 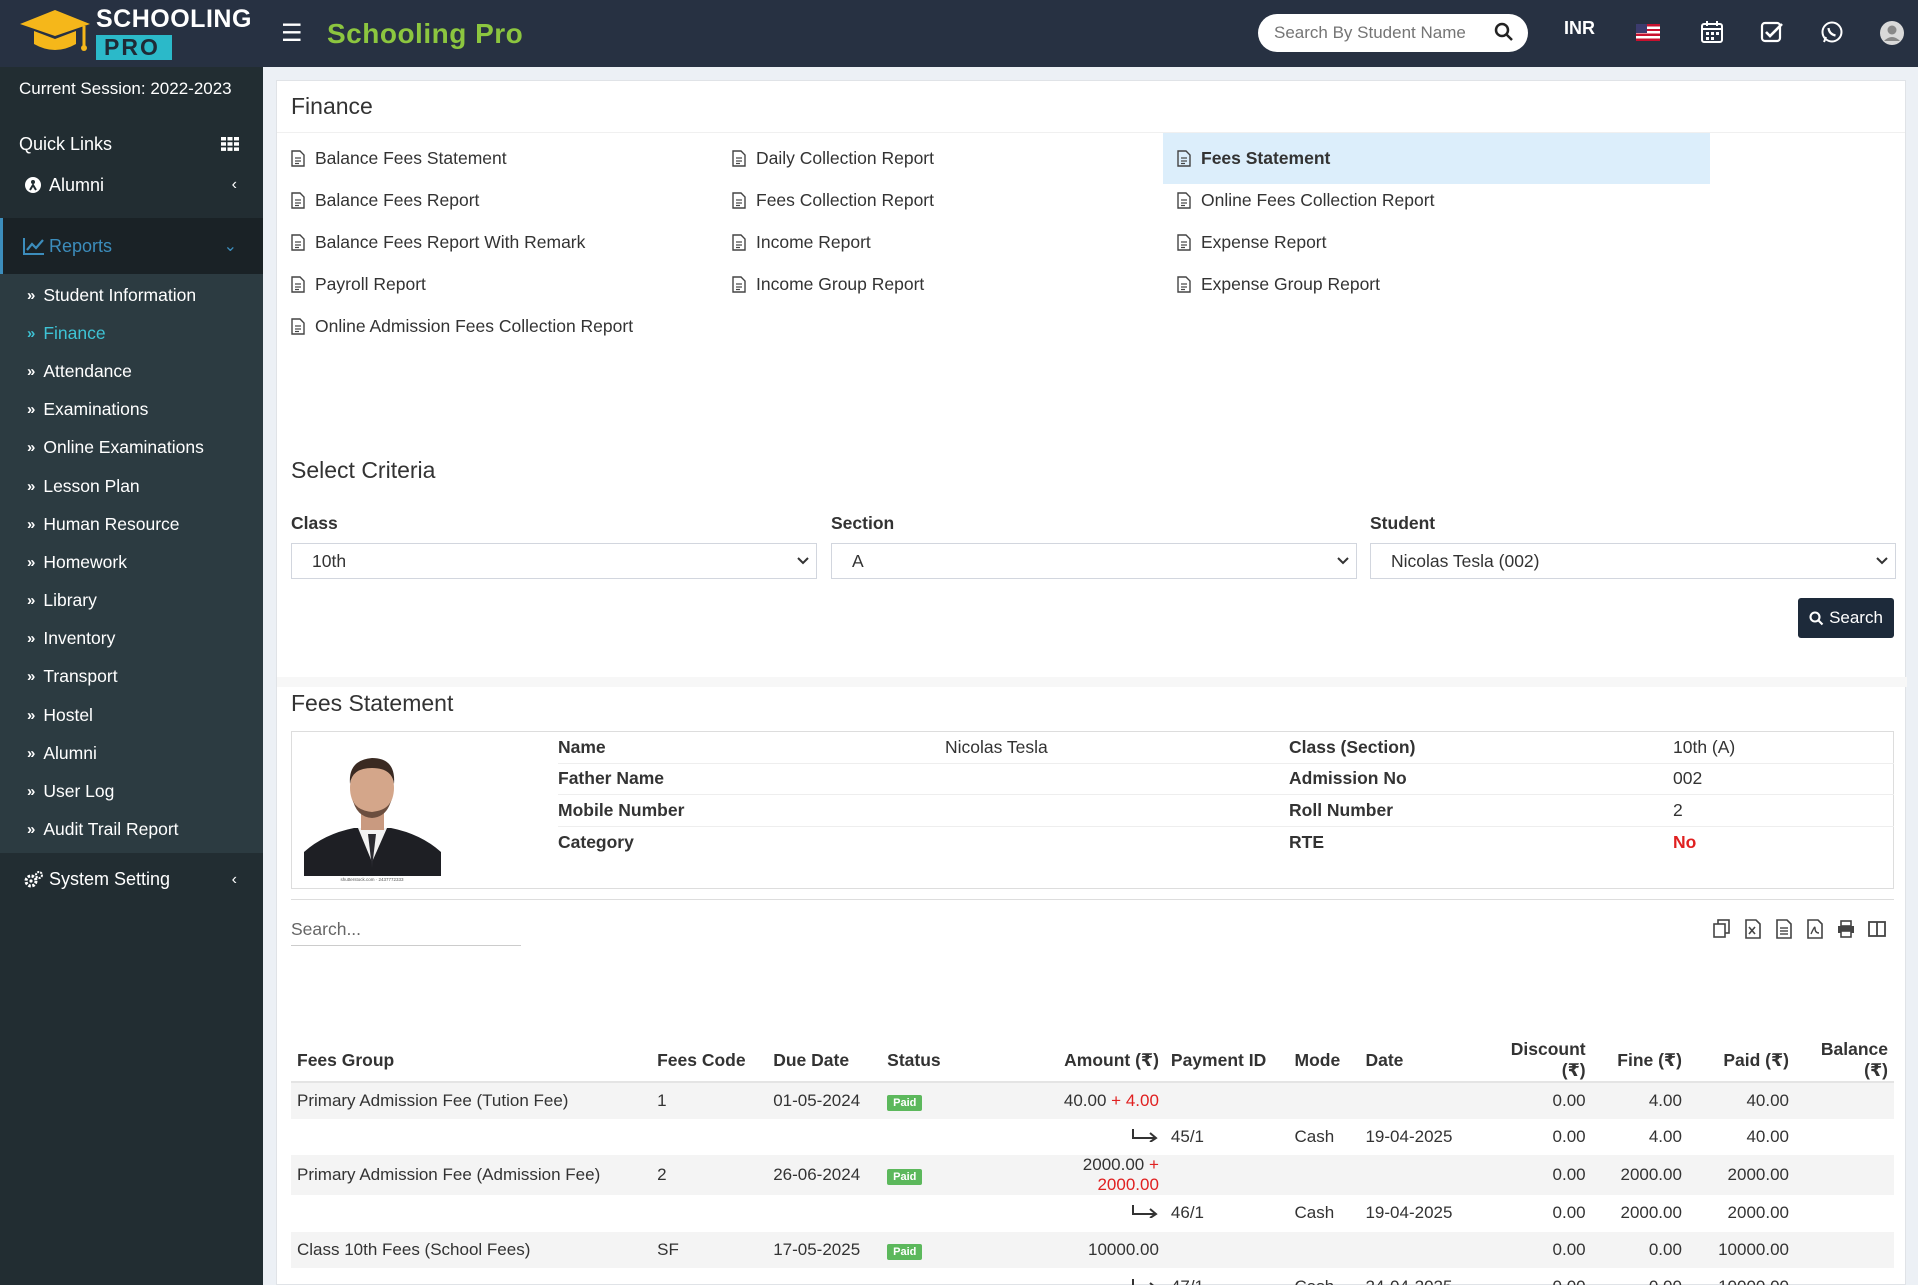 I want to click on sidebar-subitem-online-examinations: » Online Examinations, so click(x=131, y=448).